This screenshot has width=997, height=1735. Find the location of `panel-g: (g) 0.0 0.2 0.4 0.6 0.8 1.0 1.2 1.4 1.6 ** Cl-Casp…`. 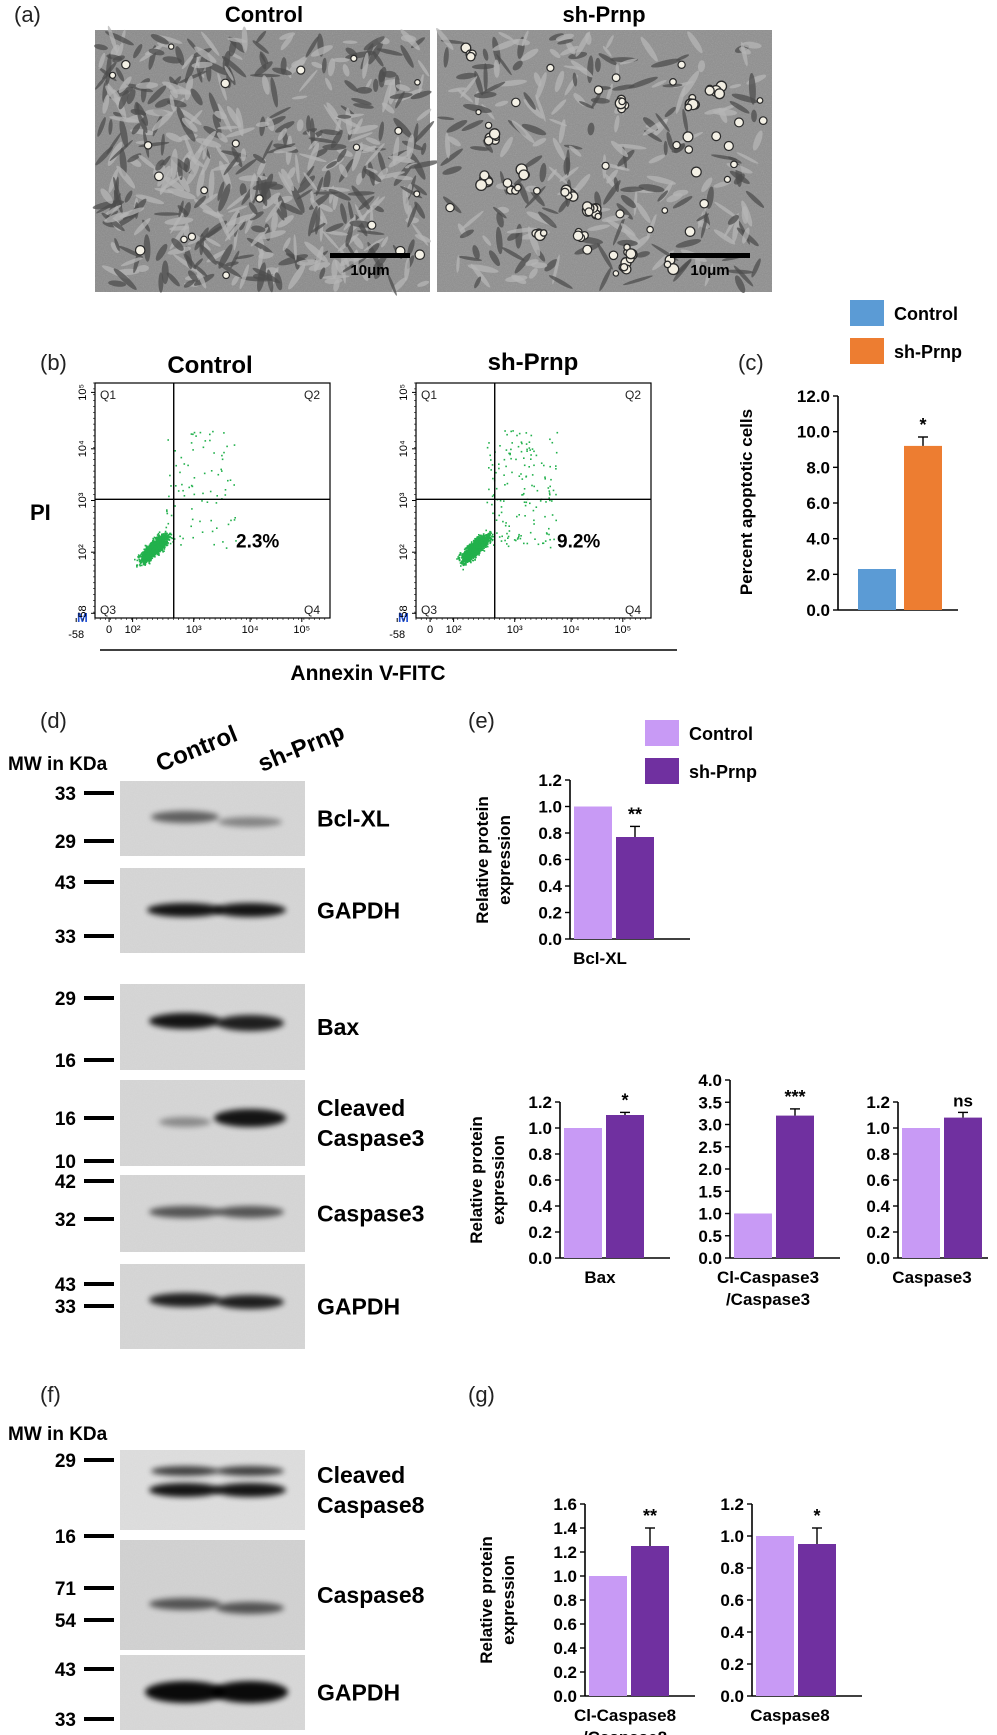

panel-g: (g) 0.0 0.2 0.4 0.6 0.8 1.0 1.2 1.4 1.6 ** Cl-Casp… is located at coordinates (665, 1558).